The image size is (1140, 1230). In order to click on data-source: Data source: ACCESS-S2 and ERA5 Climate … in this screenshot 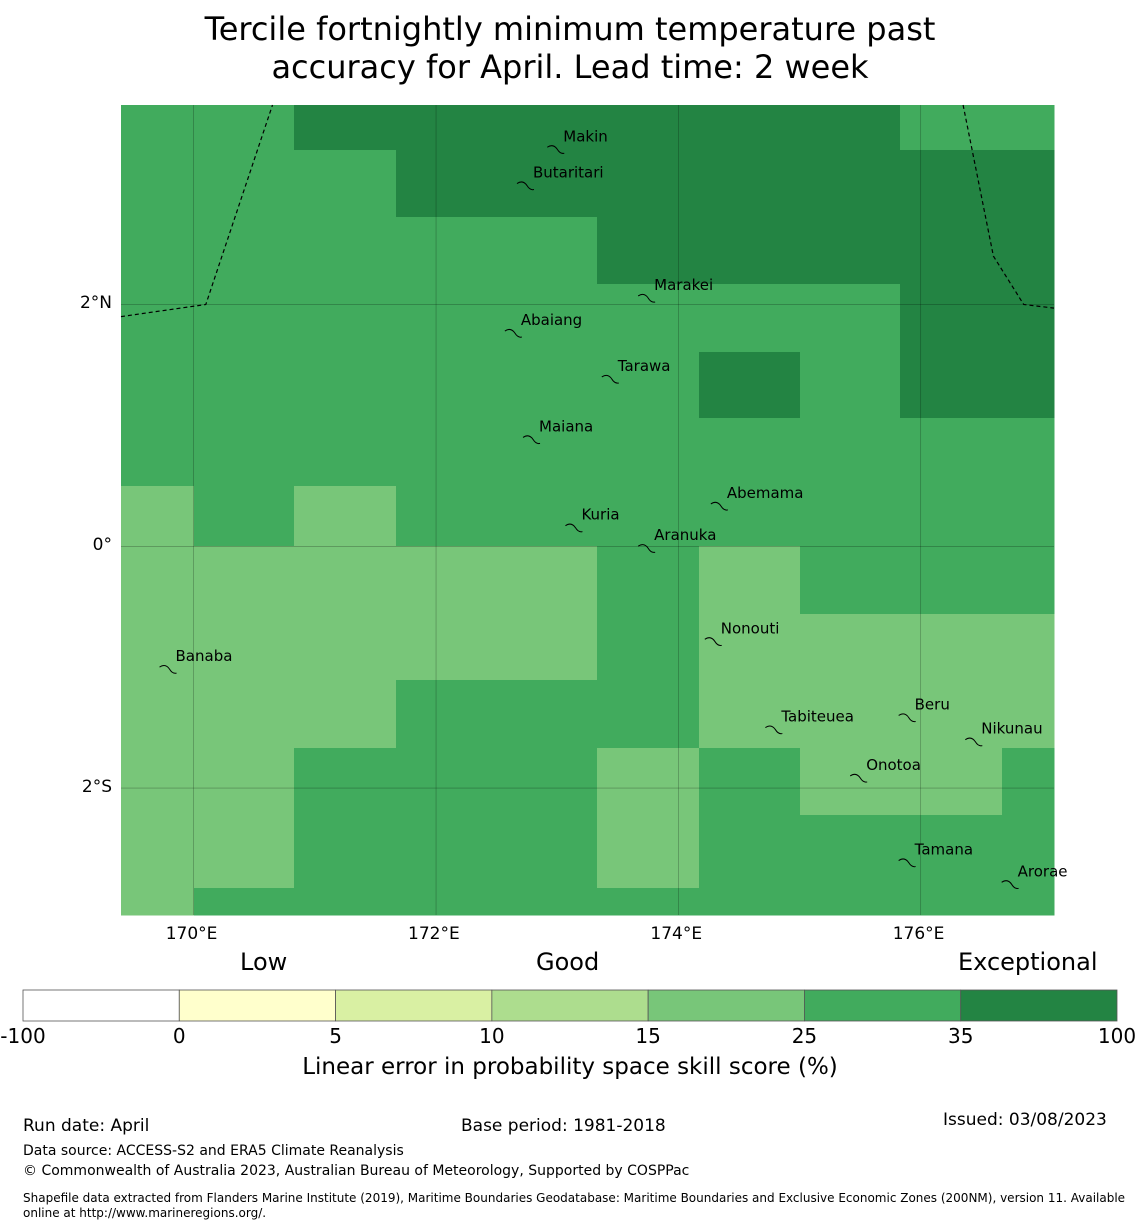, I will do `click(213, 1151)`.